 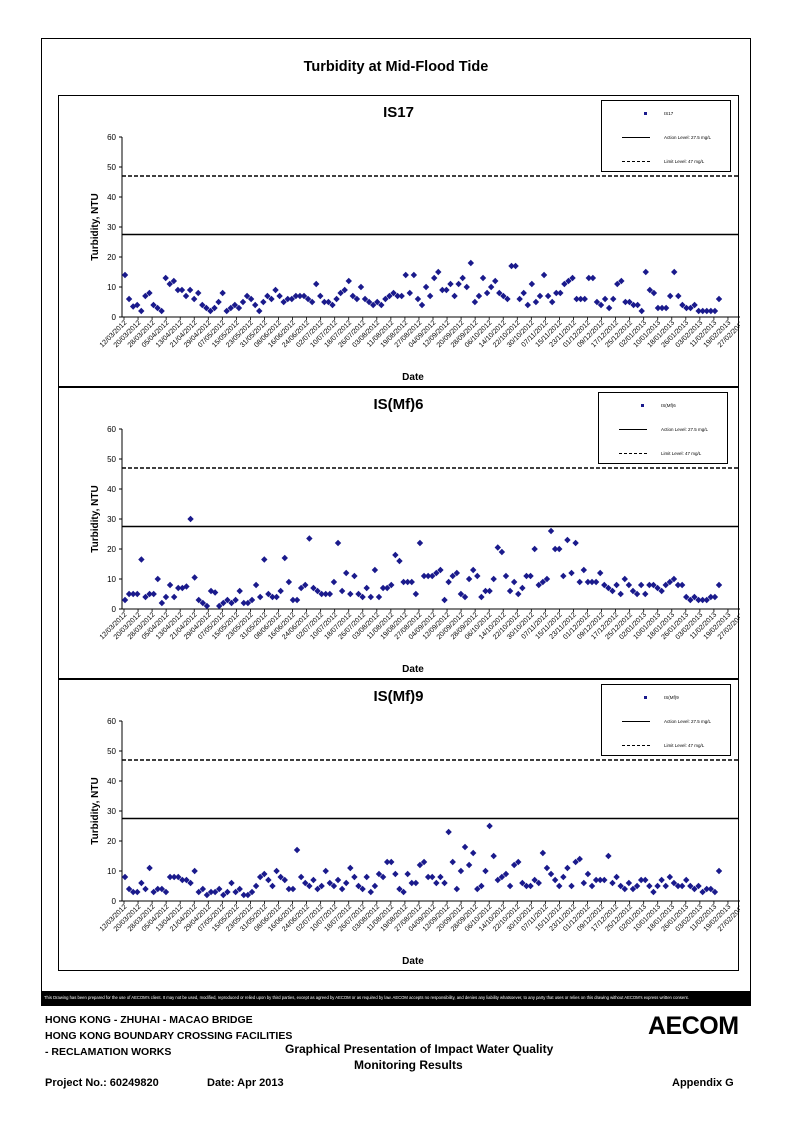 I want to click on drawing-date: Date: Apr 2013, so click(x=245, y=1083).